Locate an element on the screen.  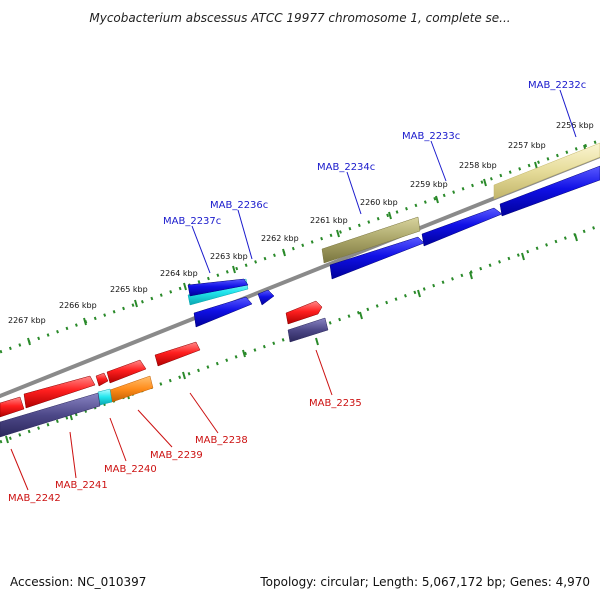
gene-label-mab-2240: MAB_2240 is located at coordinates (130, 469).